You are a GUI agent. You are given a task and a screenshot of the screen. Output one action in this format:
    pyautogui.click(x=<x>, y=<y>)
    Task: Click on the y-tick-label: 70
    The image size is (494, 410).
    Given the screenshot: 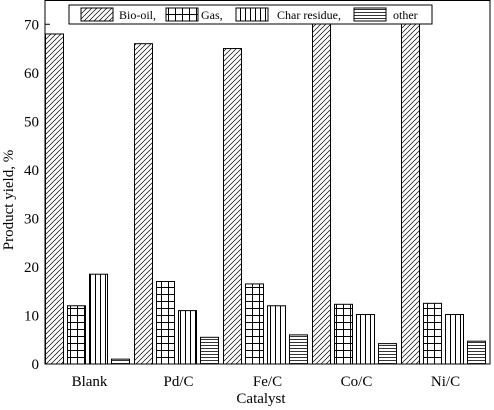 What is the action you would take?
    pyautogui.click(x=31, y=25)
    